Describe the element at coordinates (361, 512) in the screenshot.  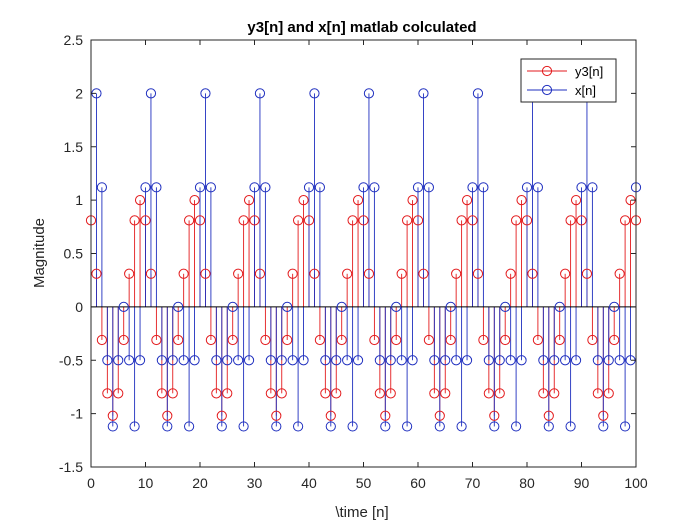
I see `x-axis-title: \time [n]` at that location.